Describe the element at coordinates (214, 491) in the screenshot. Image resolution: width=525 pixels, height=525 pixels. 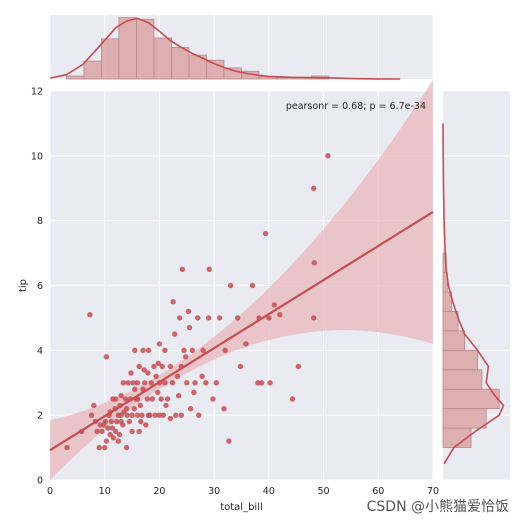
I see `x-tick-label: 30` at that location.